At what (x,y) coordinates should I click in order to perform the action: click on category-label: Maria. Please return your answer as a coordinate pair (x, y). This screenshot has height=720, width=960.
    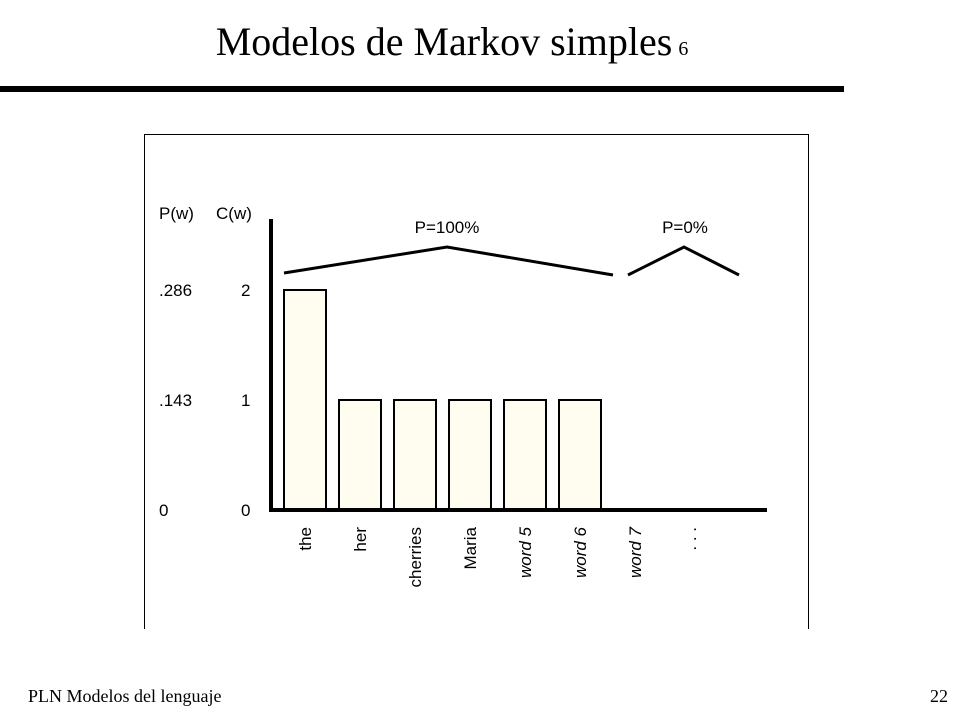
    Looking at the image, I should click on (470, 547).